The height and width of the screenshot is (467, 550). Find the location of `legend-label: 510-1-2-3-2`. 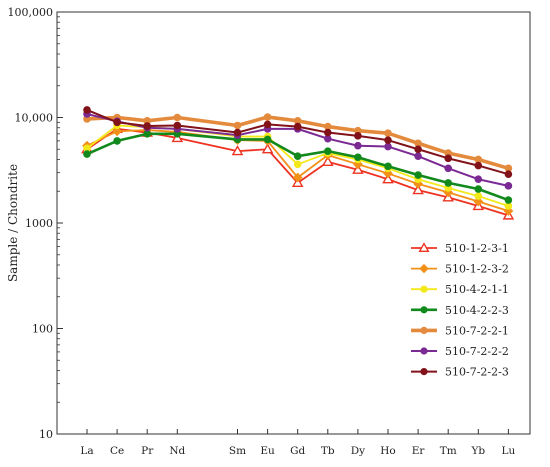

legend-label: 510-1-2-3-2 is located at coordinates (477, 269).